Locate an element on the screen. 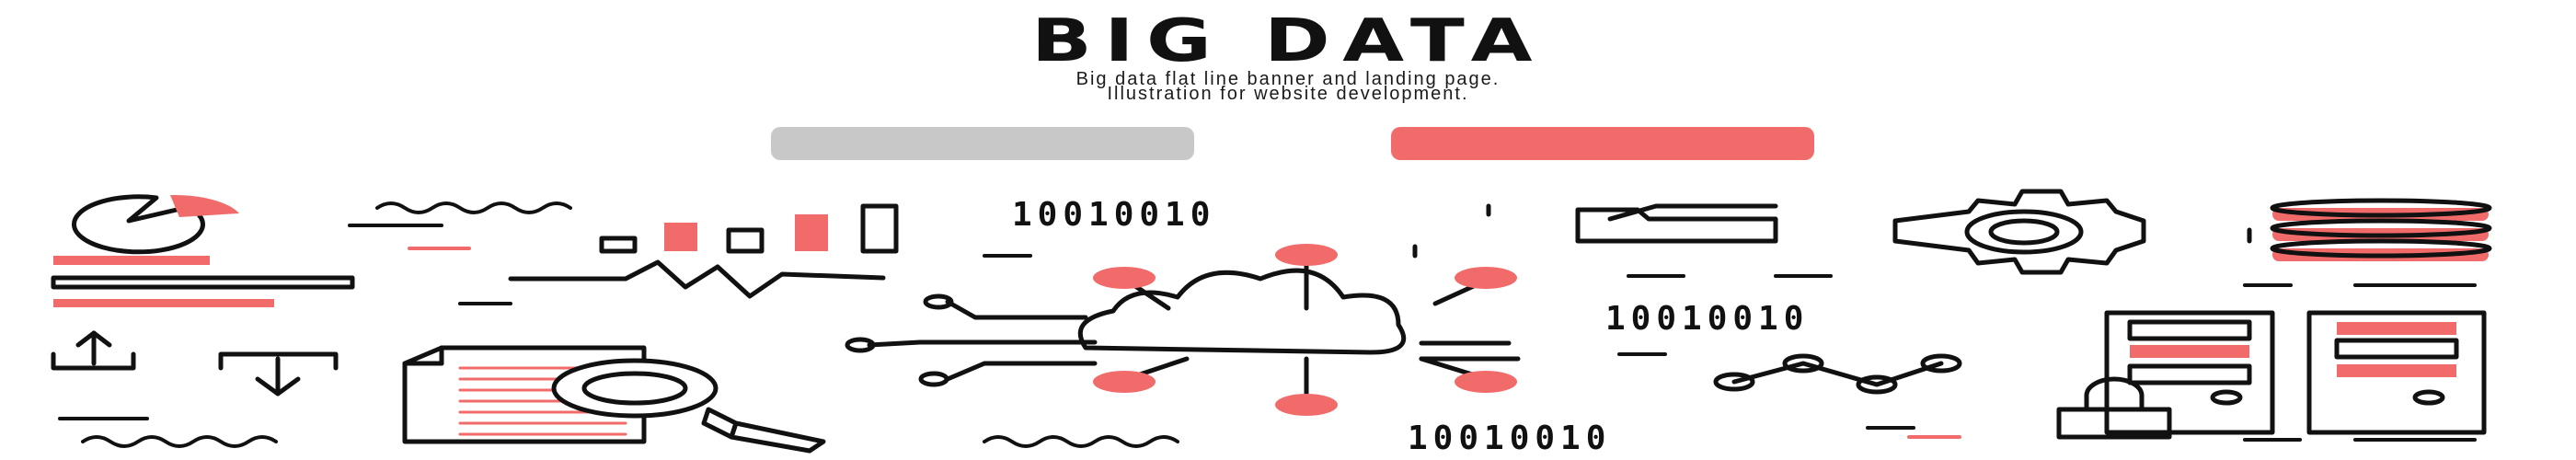  bar-chart-icon is located at coordinates (749, 228).